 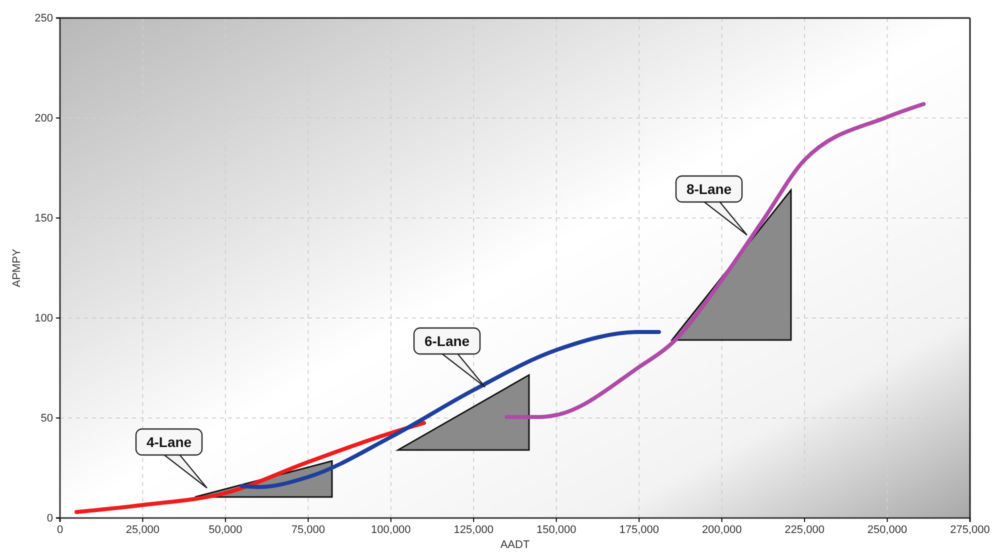 I want to click on x-tick-label: 75,000, so click(x=308, y=530).